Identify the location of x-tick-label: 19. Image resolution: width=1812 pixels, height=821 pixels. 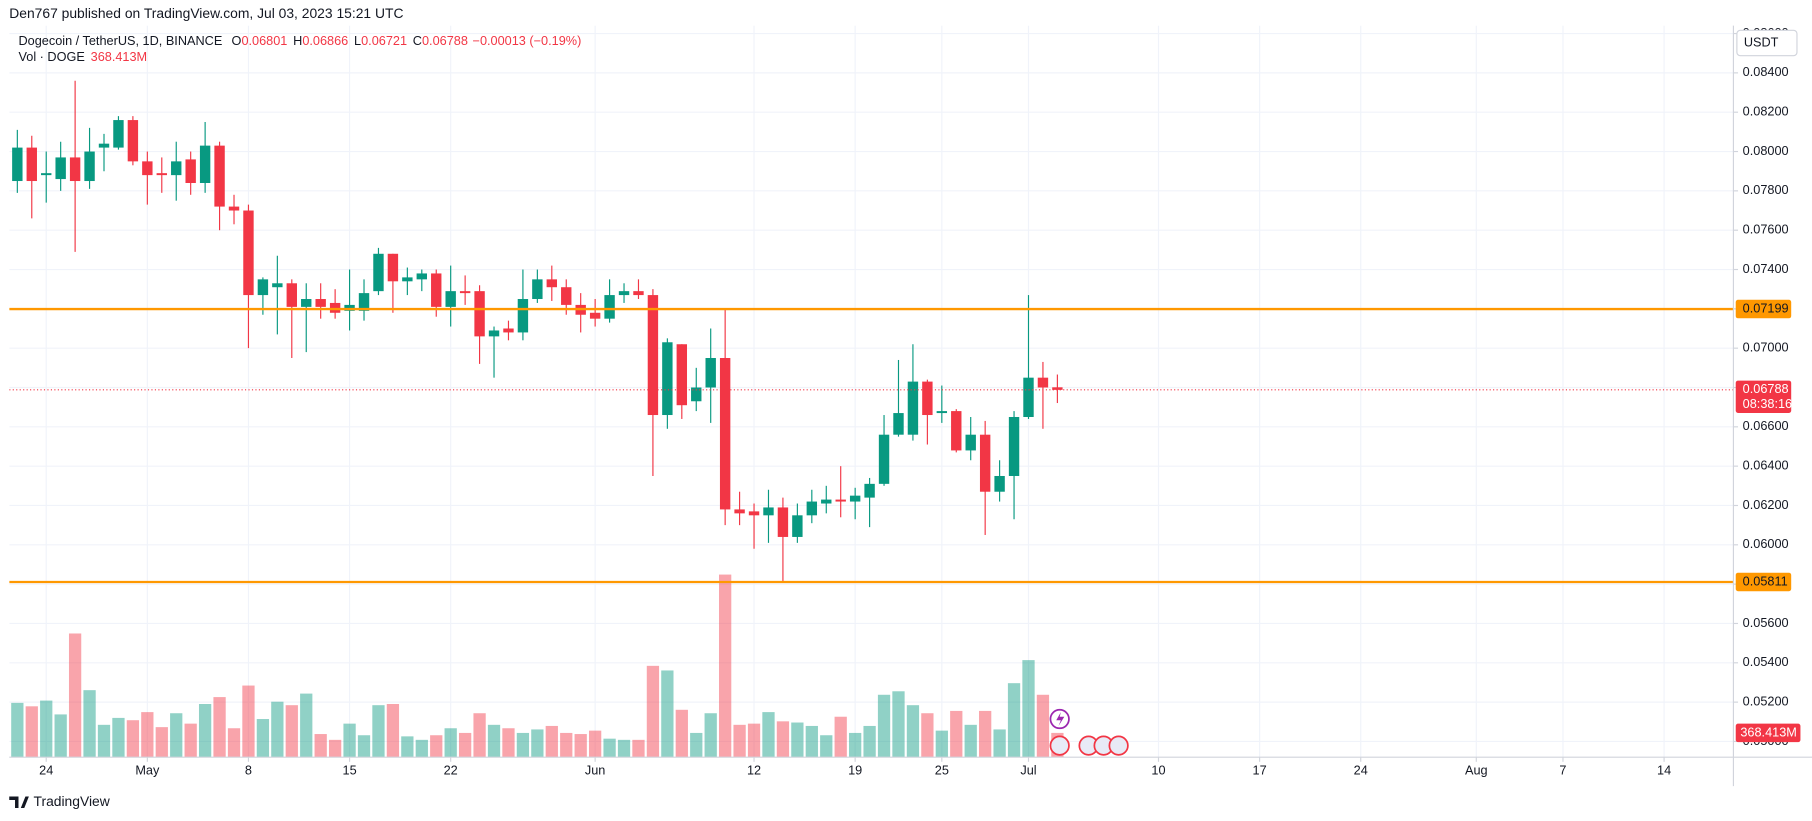
(855, 769).